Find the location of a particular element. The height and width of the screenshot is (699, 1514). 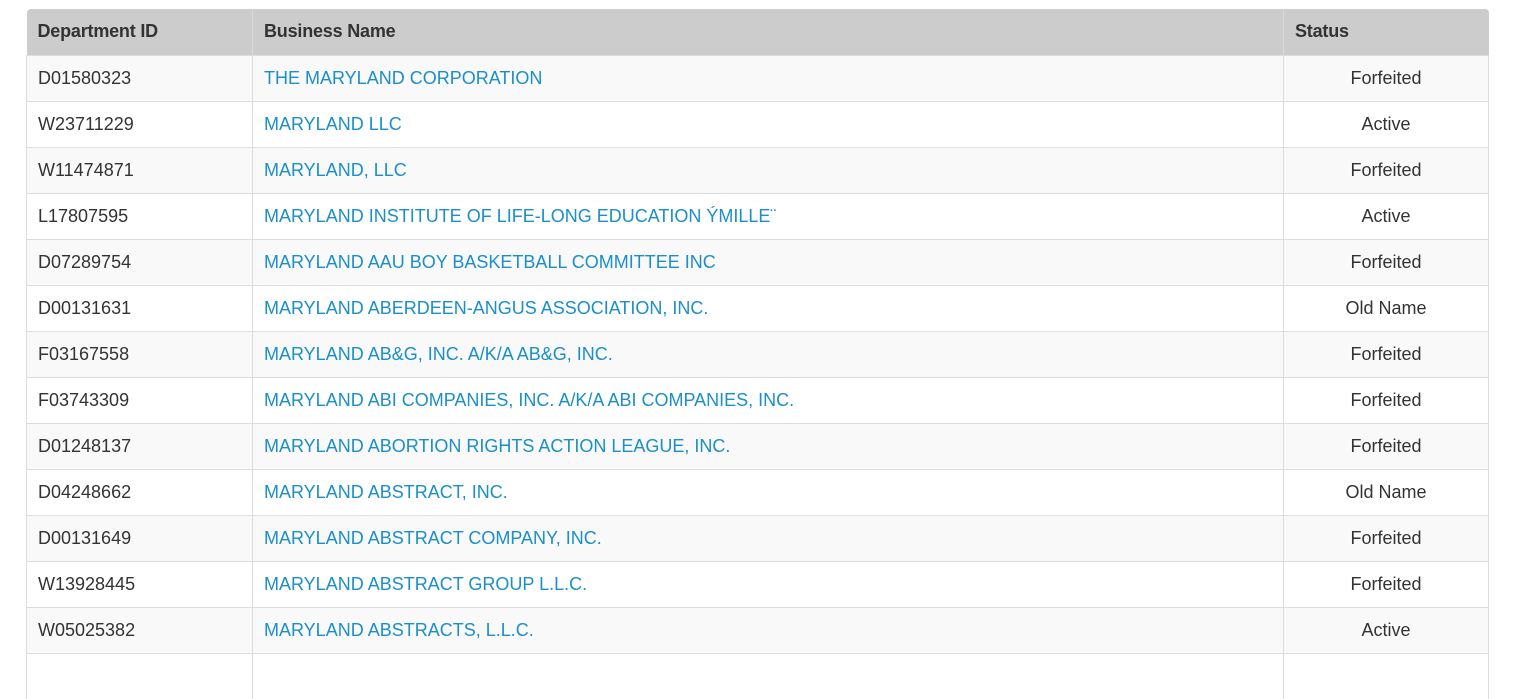

business-name-link: MARYLAND, LLC is located at coordinates (335, 169).